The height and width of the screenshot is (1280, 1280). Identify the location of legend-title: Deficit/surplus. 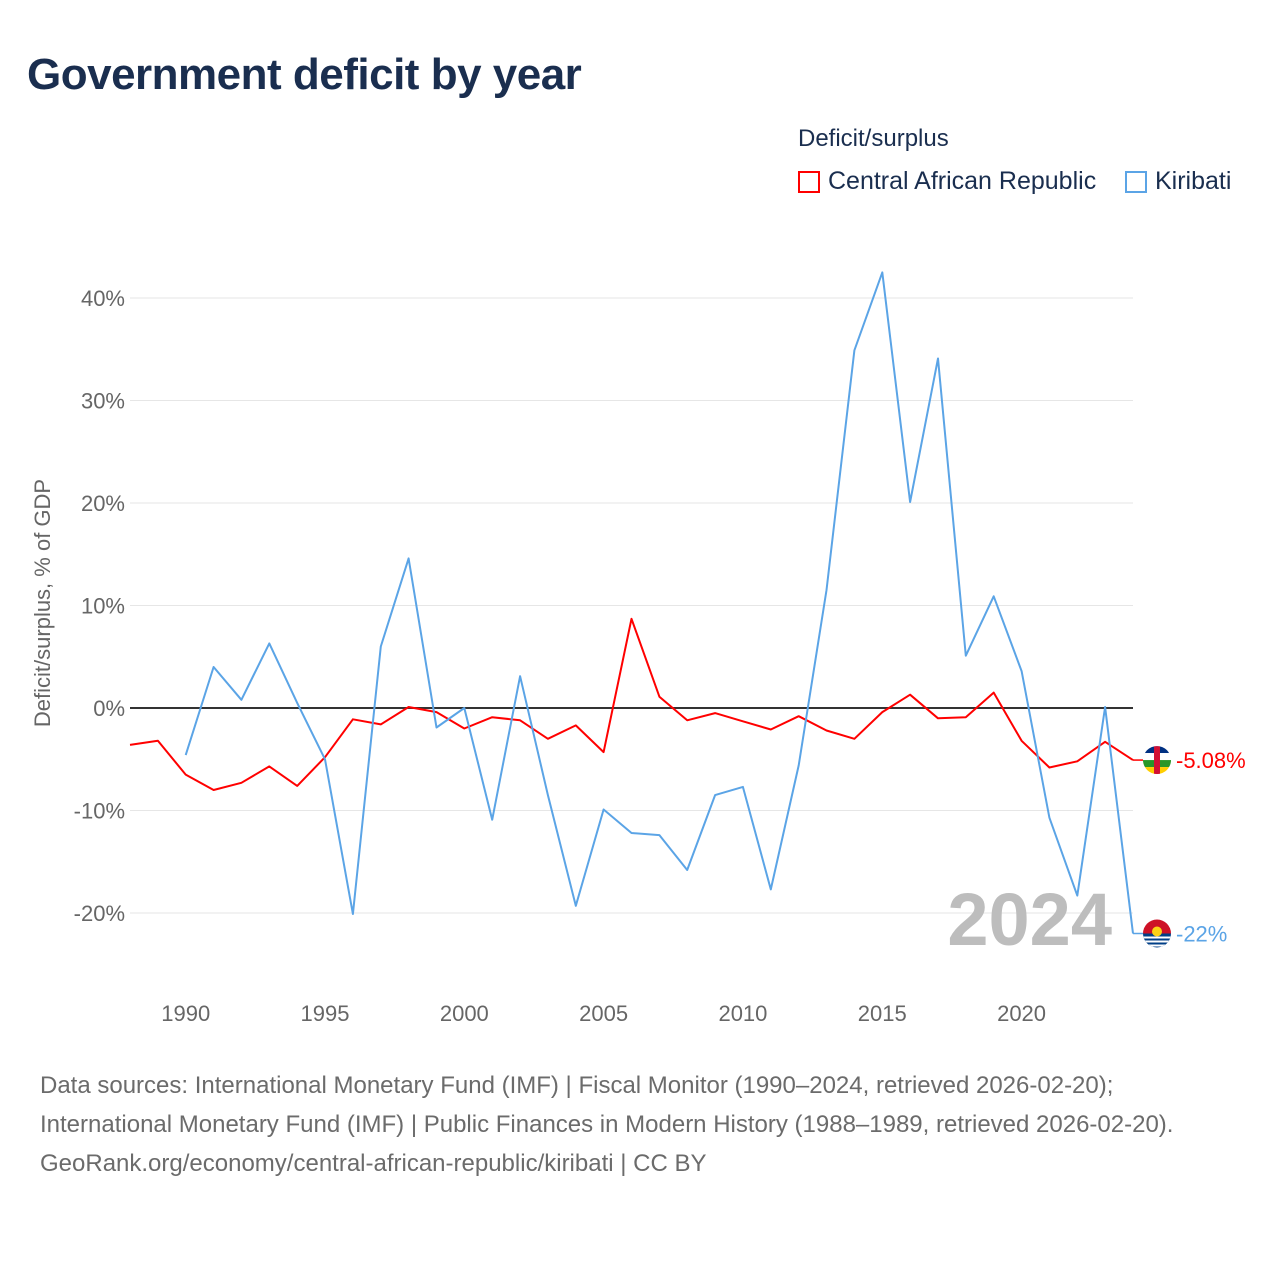
(873, 138).